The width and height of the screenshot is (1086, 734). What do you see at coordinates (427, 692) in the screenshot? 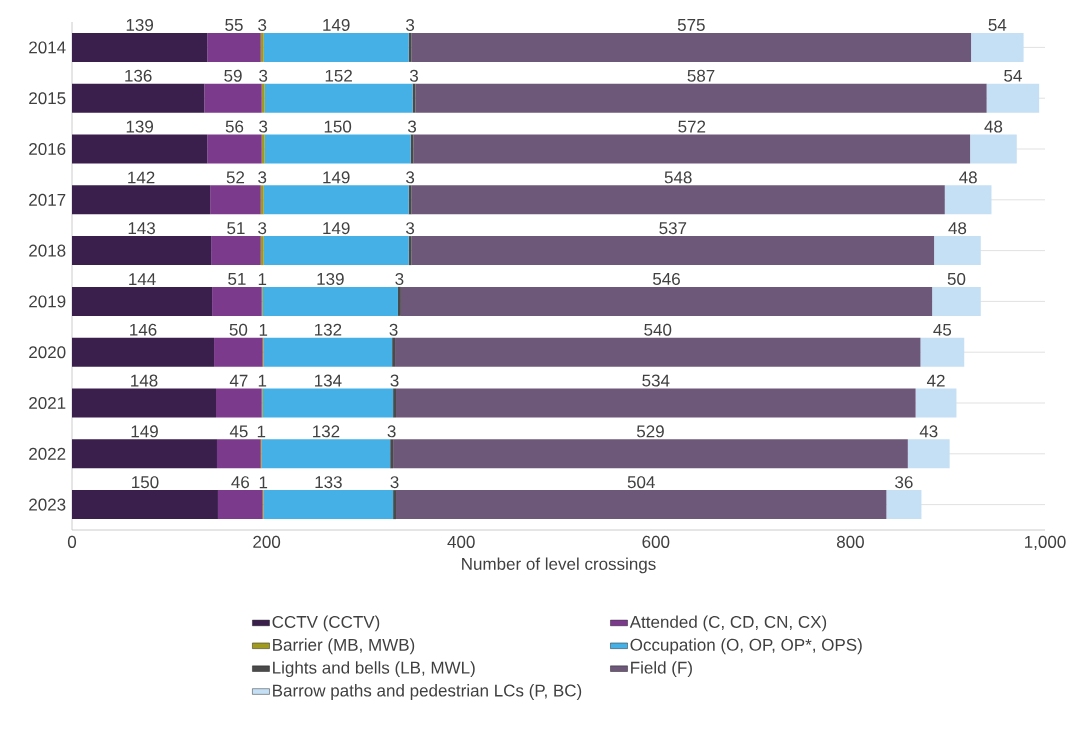
I see `legend-label: Barrow paths and pedestrian LCs (P, BC)` at bounding box center [427, 692].